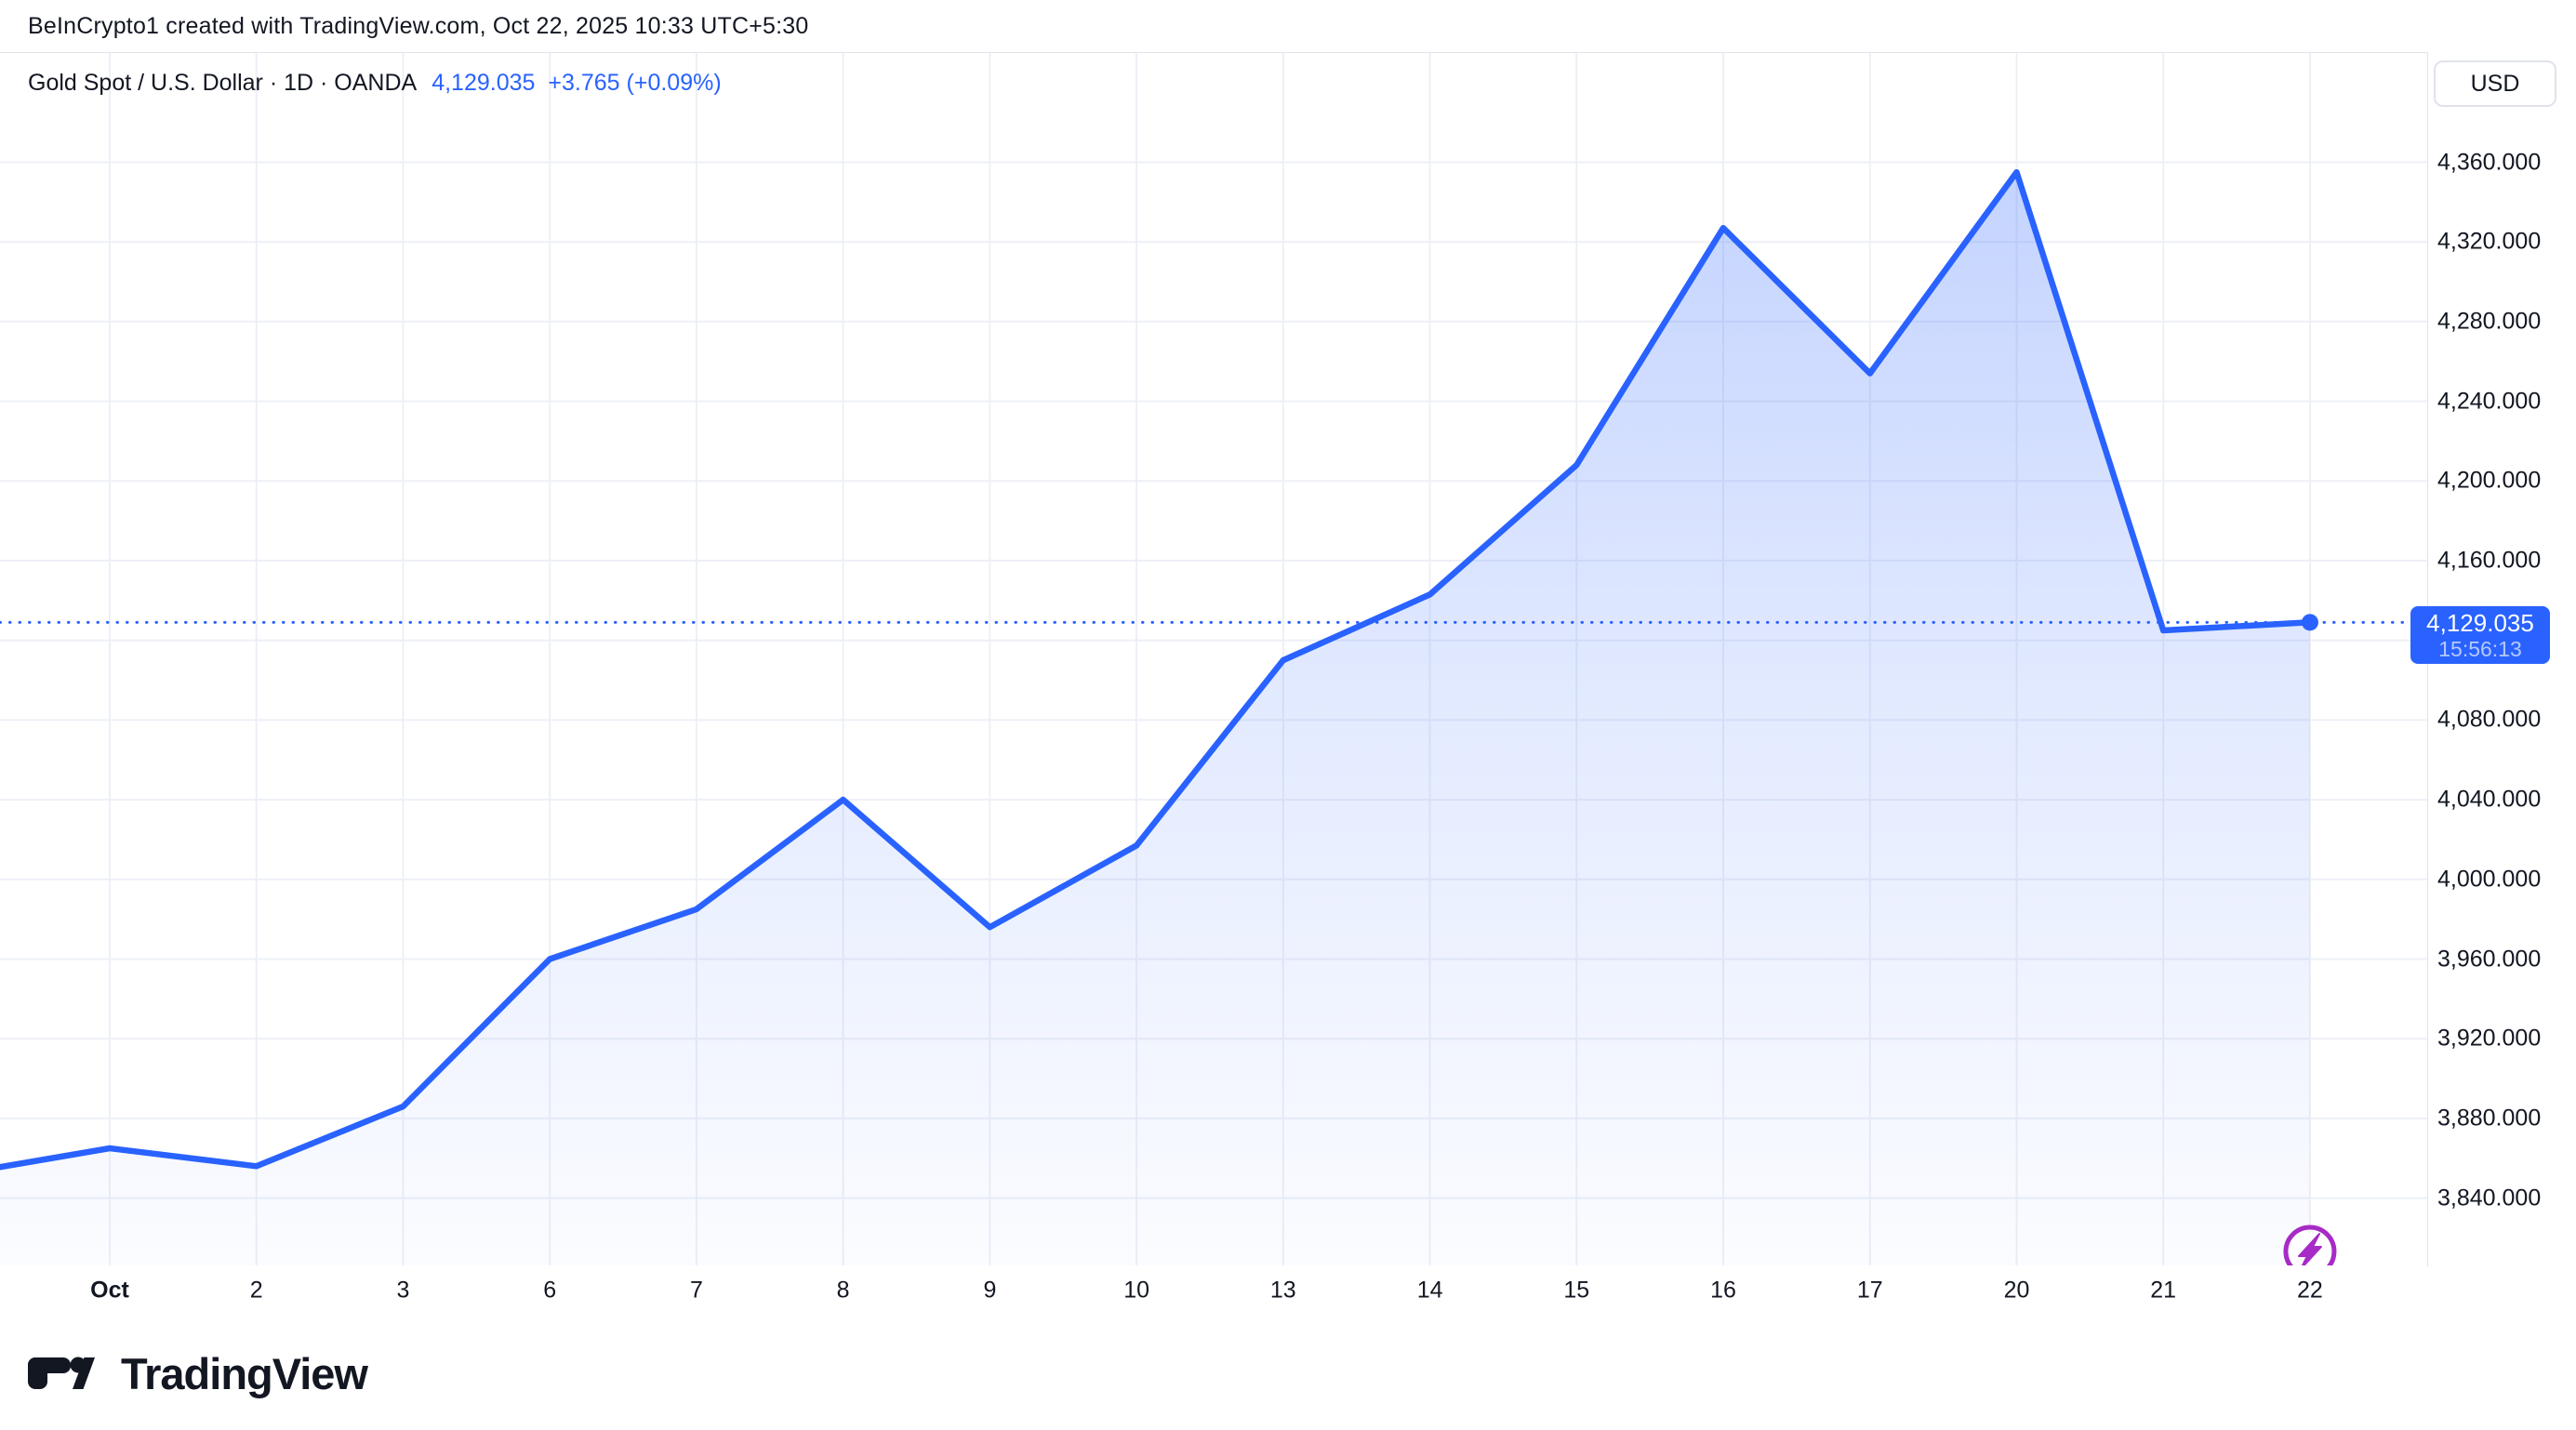  What do you see at coordinates (109, 1290) in the screenshot?
I see `time-tick-label: Oct` at bounding box center [109, 1290].